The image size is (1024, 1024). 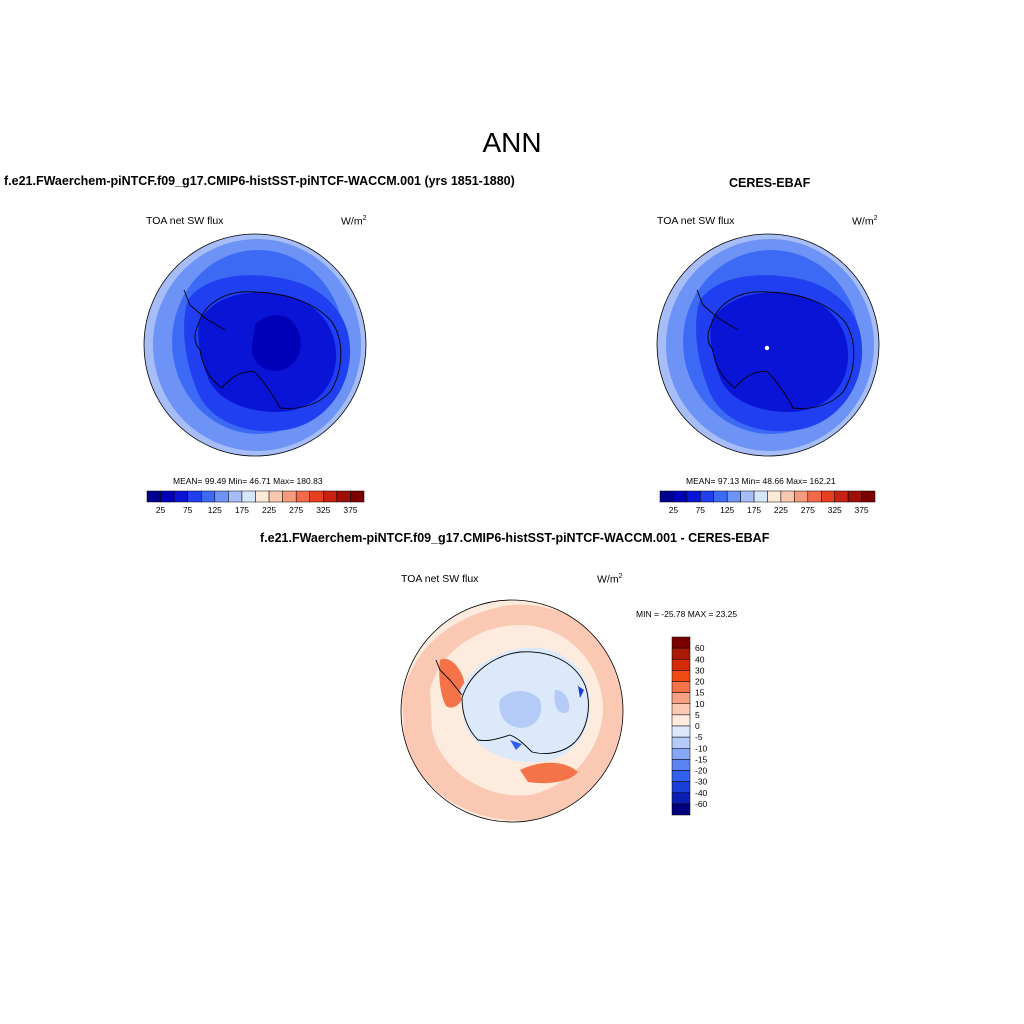 I want to click on panel-2-stats: MEAN= 97.13 Min= 48.66 Max= 162.21, so click(x=761, y=481).